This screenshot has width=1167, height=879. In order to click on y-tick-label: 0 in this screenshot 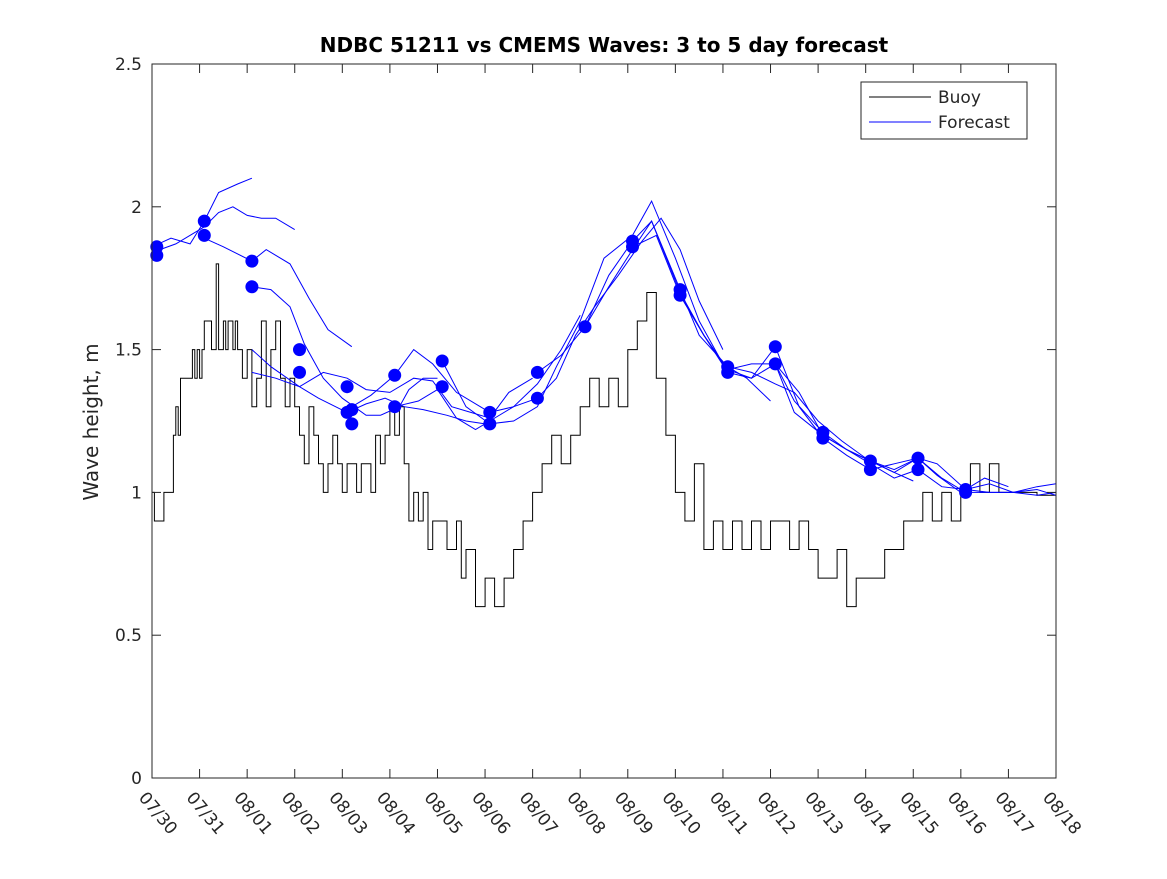, I will do `click(136, 779)`.